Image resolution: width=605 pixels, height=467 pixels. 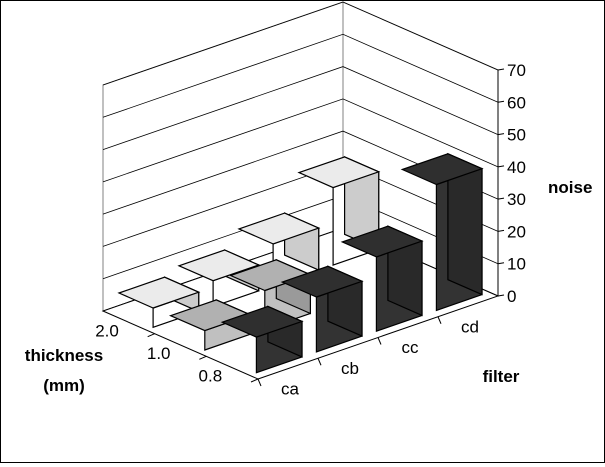 I want to click on depth-axis-title-line2: (mm), so click(x=64, y=385).